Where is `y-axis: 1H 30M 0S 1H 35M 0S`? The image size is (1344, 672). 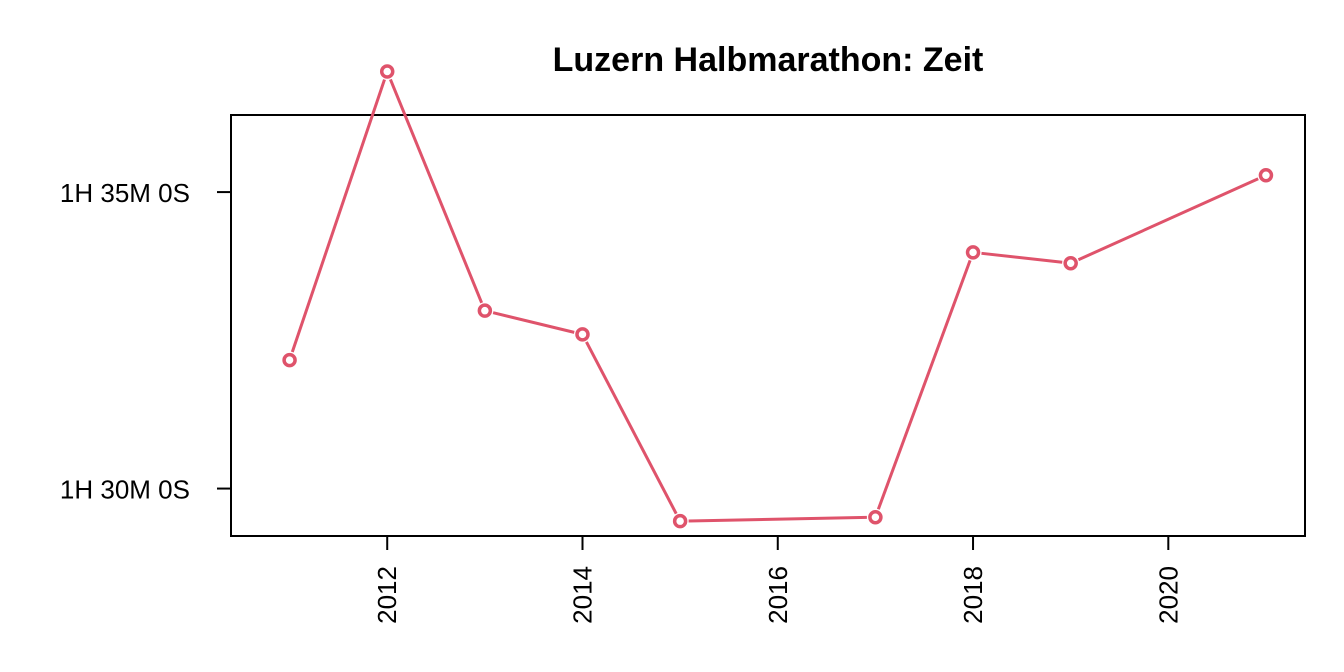 y-axis: 1H 30M 0S 1H 35M 0S is located at coordinates (146, 341).